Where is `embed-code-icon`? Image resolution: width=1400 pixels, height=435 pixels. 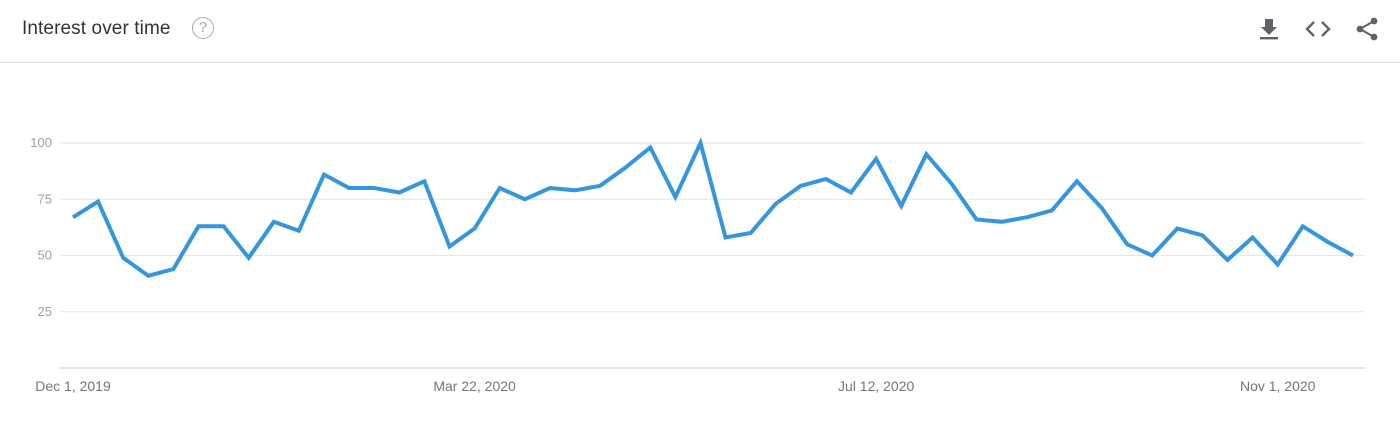 embed-code-icon is located at coordinates (1317, 29).